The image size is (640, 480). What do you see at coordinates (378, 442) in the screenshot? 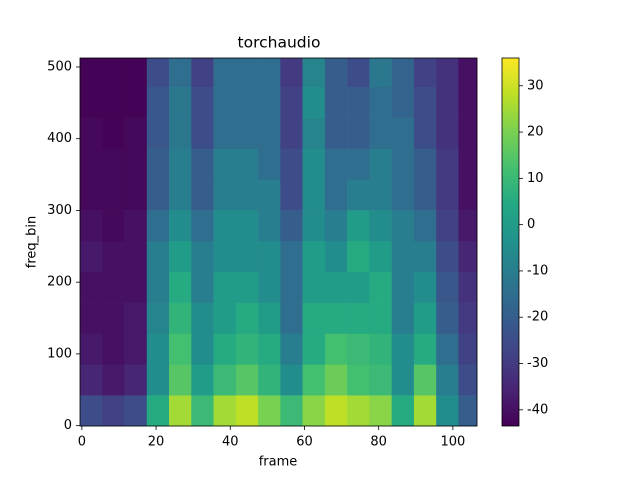
I see `x-tick-label: 80` at bounding box center [378, 442].